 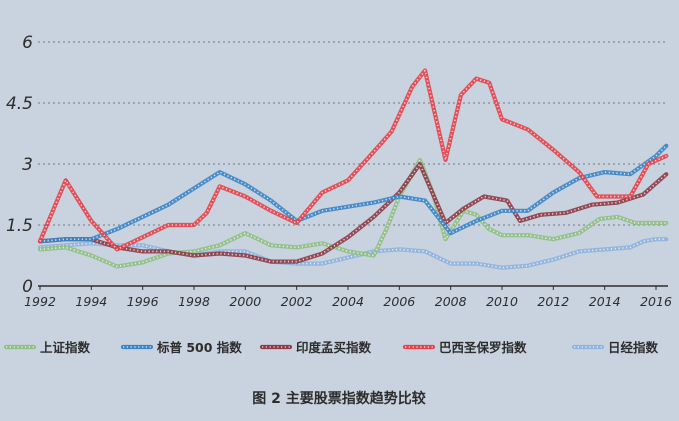 I want to click on legend-item: 印度孟买指数, so click(x=315, y=347).